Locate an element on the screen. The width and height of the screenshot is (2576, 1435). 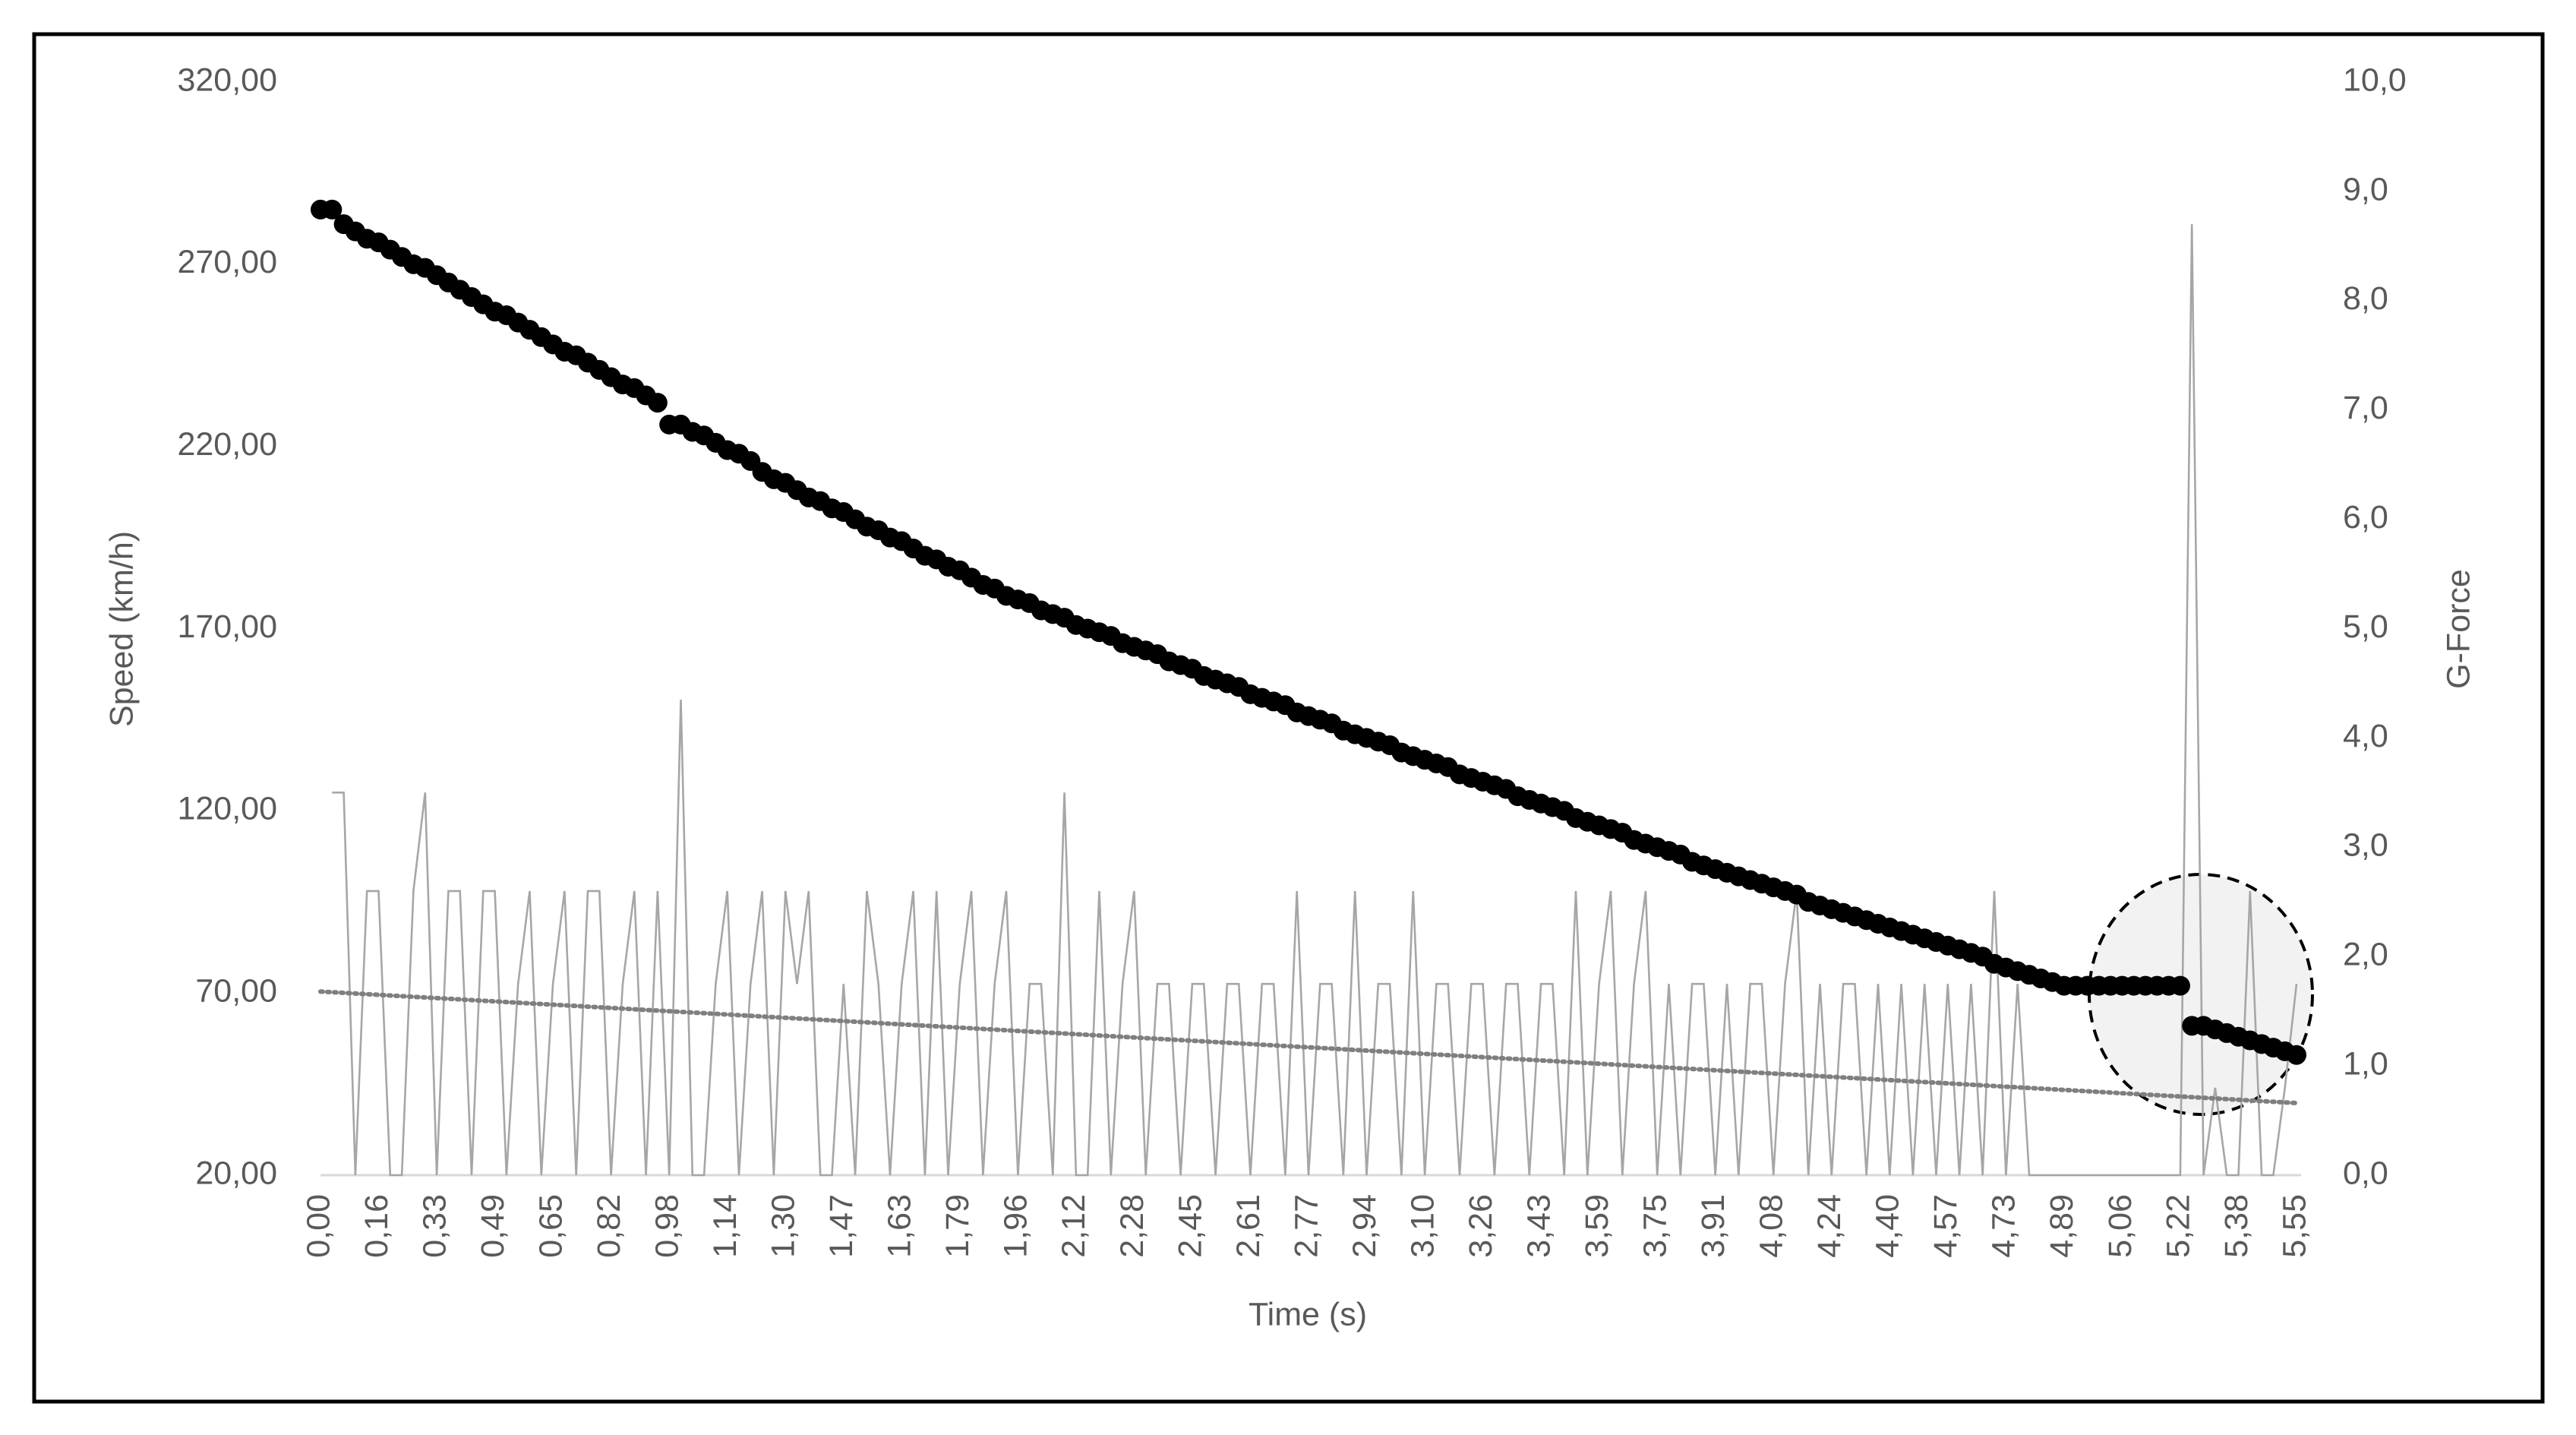
x-tick-label: 5,55 is located at coordinates (2294, 1226).